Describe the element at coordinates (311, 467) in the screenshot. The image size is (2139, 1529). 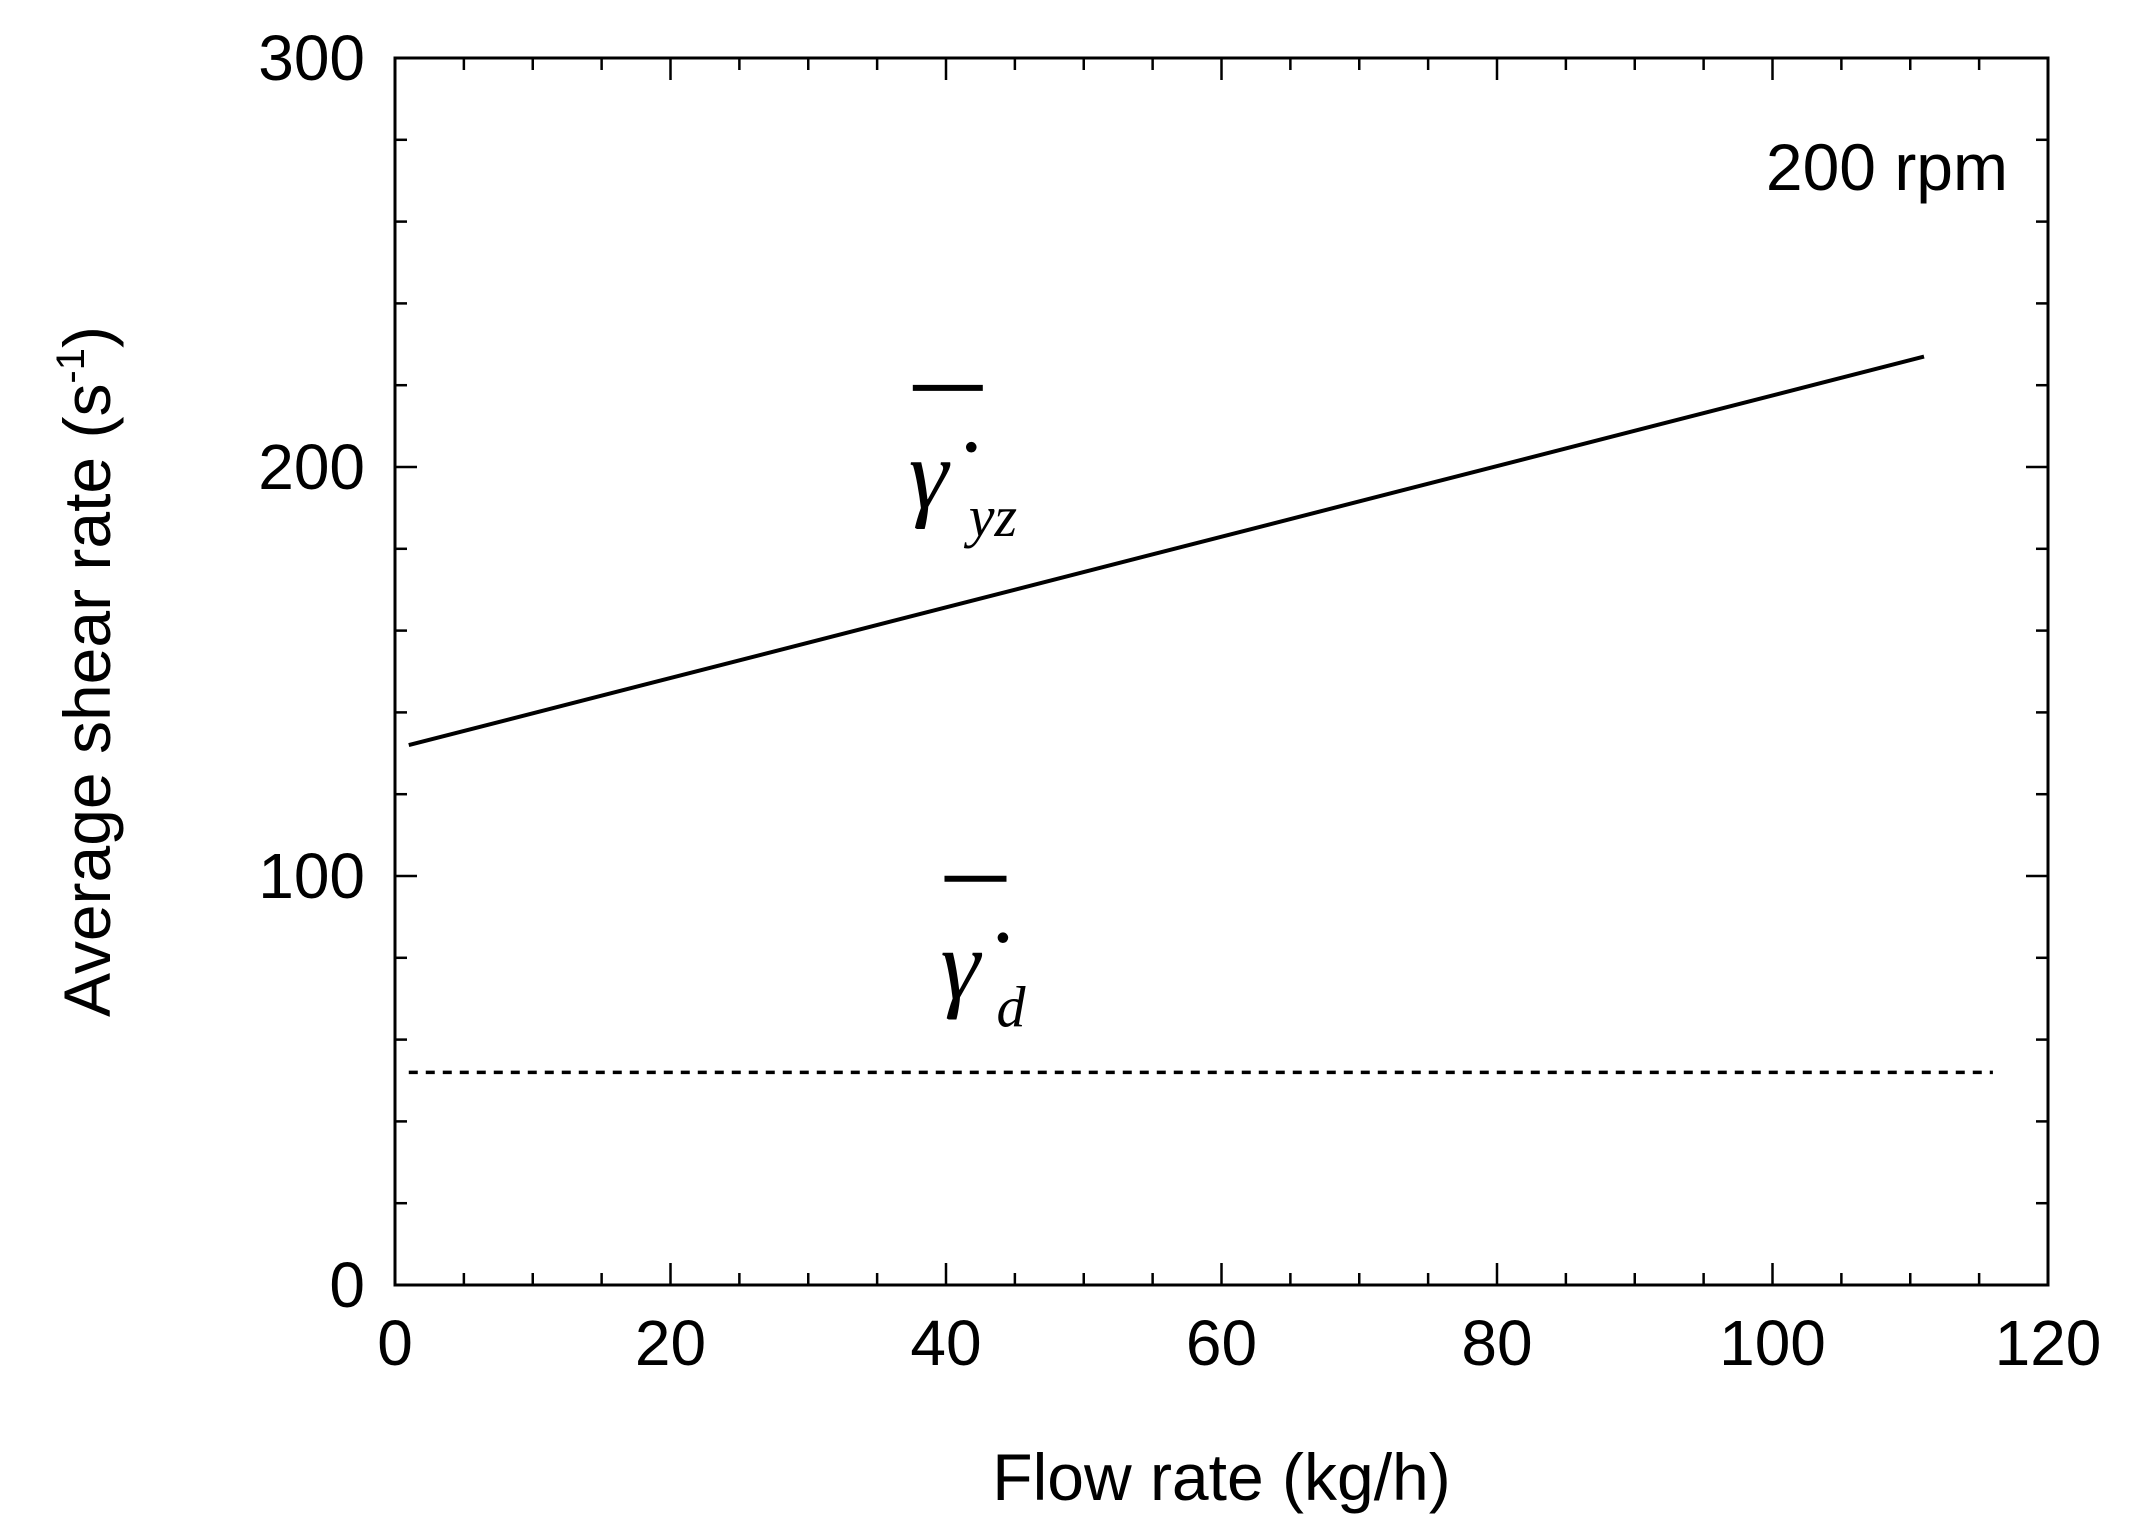
I see `y-tick-label: 200` at that location.